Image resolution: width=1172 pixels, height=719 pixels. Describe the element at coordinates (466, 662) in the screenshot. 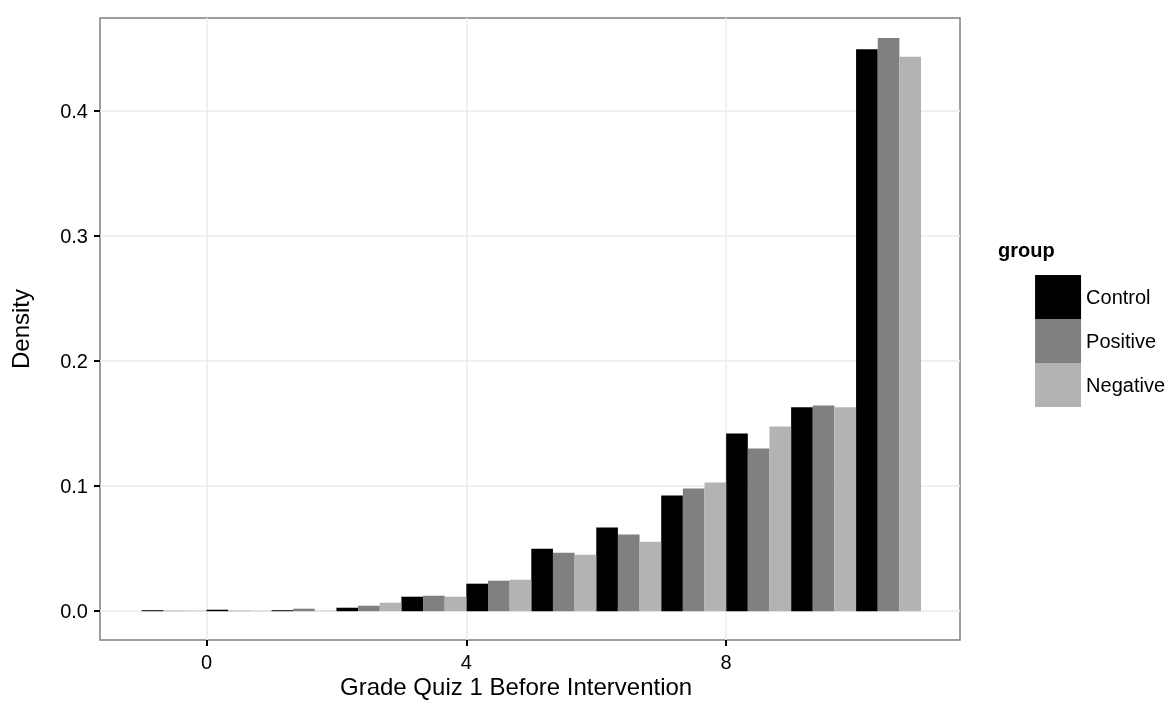

I see `x-tick-label: 4` at that location.